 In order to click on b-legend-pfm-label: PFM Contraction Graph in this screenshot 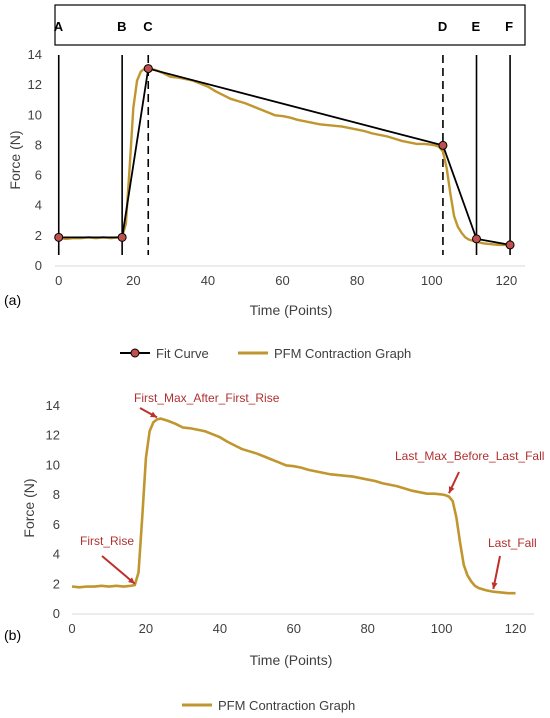, I will do `click(286, 705)`.